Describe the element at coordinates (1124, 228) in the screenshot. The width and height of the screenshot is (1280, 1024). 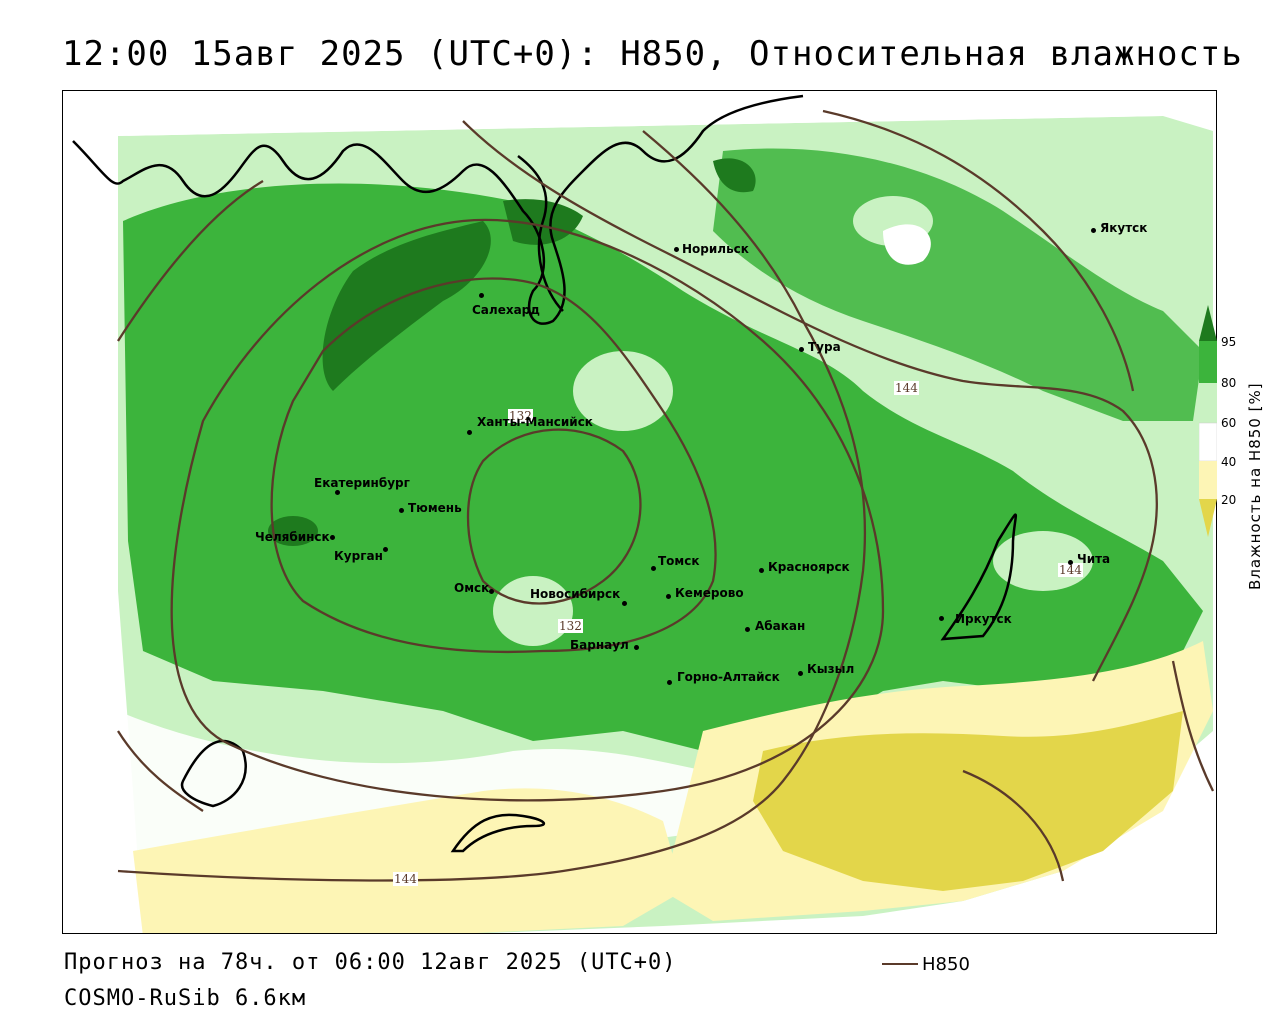
I see `city-label-yakutsk: Якутск` at that location.